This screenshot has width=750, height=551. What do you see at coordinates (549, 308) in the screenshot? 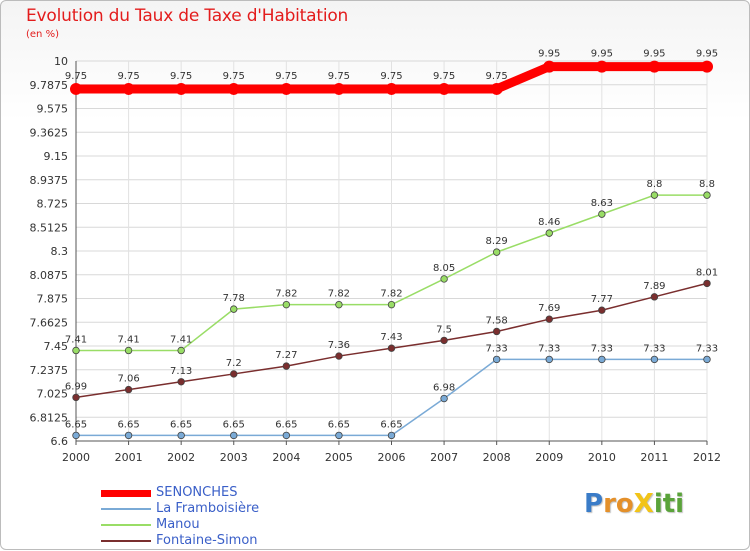
I see `data-label: 7.69` at bounding box center [549, 308].